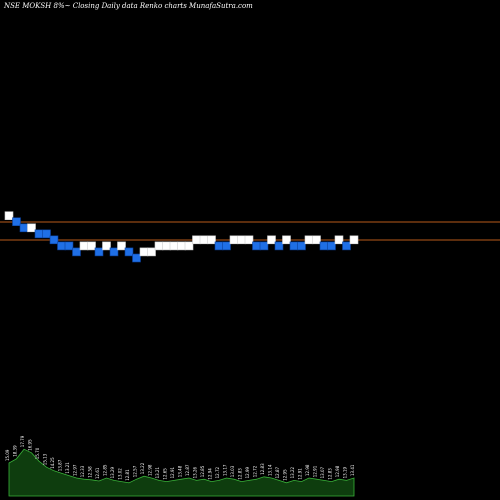 The image size is (500, 500). What do you see at coordinates (60, 465) in the screenshot?
I see `volume-label: 13.87` at bounding box center [60, 465].